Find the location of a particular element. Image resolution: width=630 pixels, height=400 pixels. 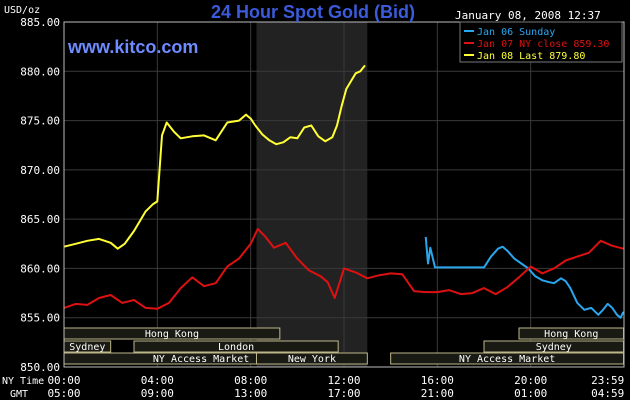

x-tick-ny: 23:59 is located at coordinates (607, 380).